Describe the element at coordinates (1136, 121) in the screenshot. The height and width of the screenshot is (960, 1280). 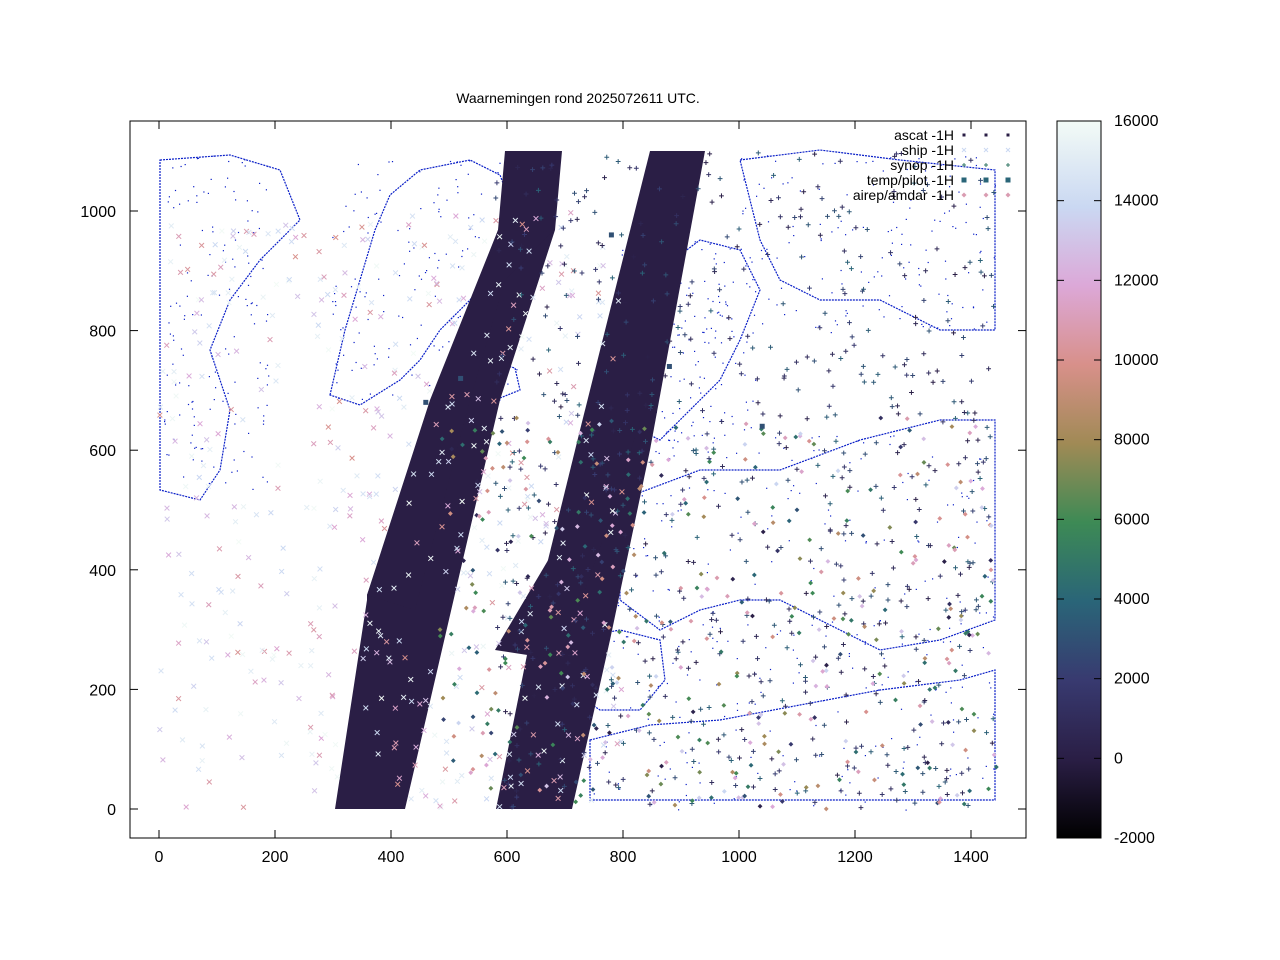
I see `colorbar-tick-label: 16000` at that location.